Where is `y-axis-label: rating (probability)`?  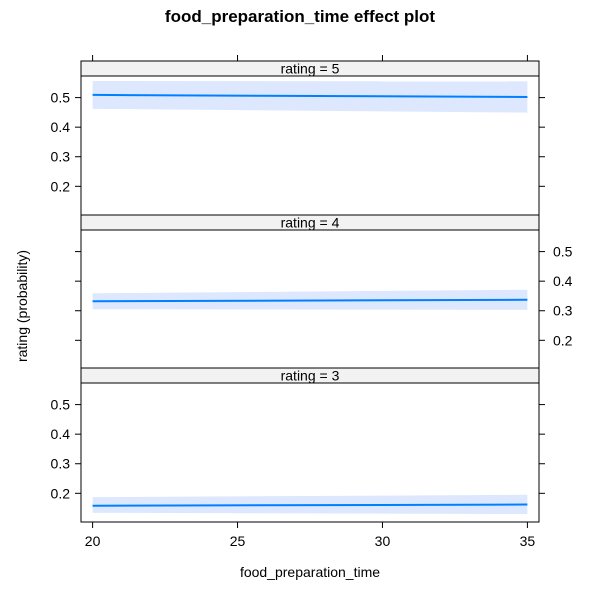 y-axis-label: rating (probability) is located at coordinates (22, 306).